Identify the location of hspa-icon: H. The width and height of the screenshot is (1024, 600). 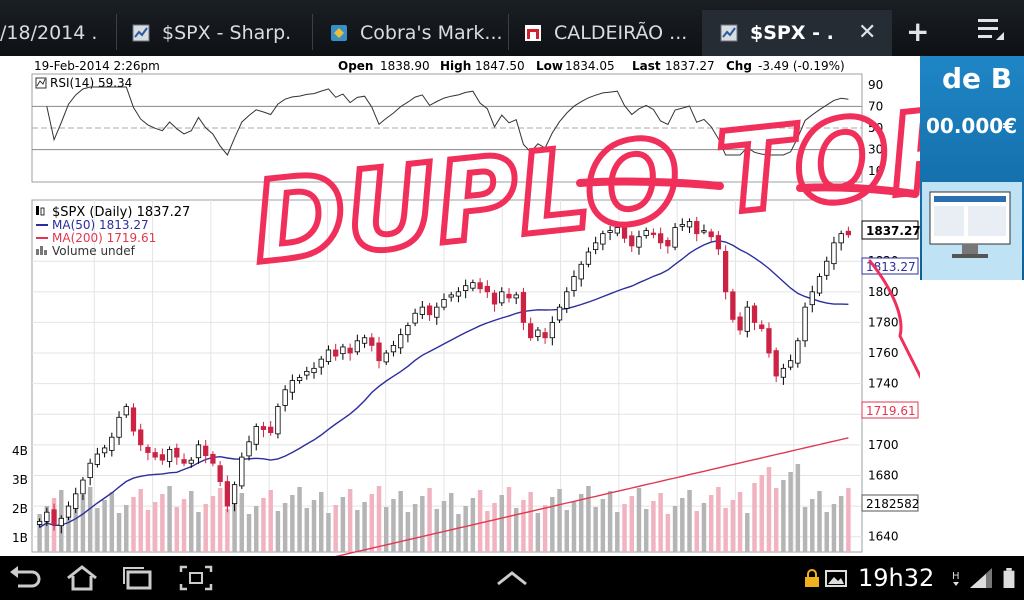
(956, 578).